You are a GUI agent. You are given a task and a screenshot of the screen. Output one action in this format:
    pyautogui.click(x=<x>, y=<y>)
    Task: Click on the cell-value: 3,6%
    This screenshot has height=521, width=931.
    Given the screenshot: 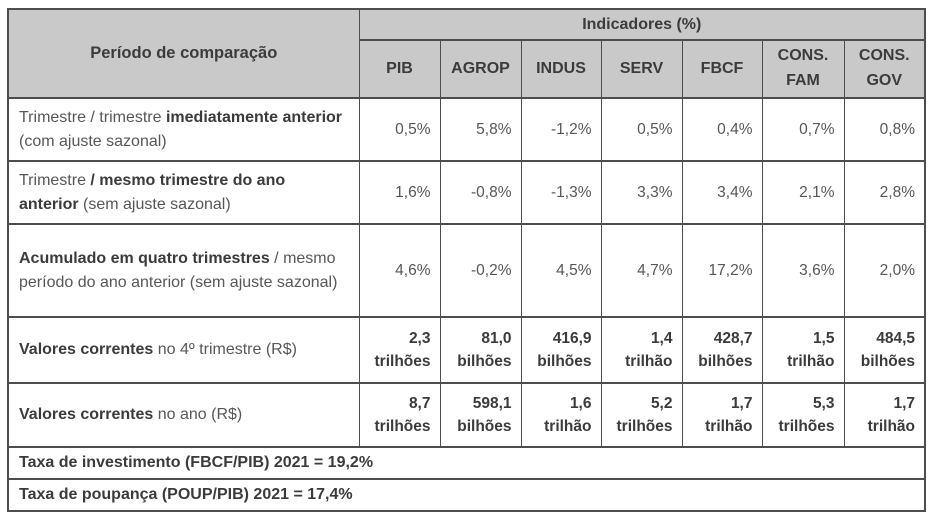 What is the action you would take?
    pyautogui.click(x=803, y=270)
    